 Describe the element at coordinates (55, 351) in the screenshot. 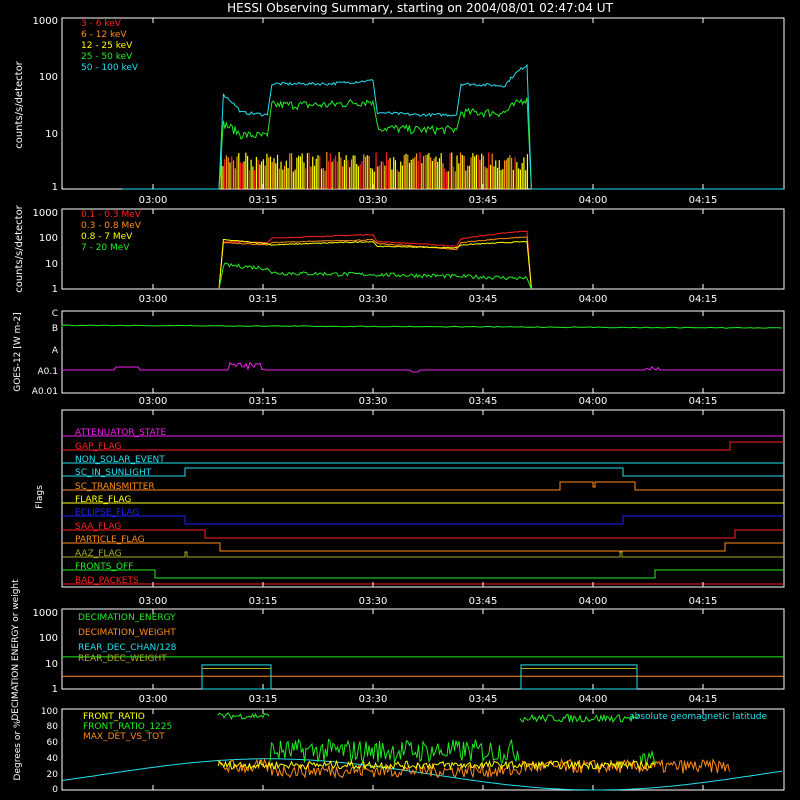

I see `y-tick-label: A` at that location.